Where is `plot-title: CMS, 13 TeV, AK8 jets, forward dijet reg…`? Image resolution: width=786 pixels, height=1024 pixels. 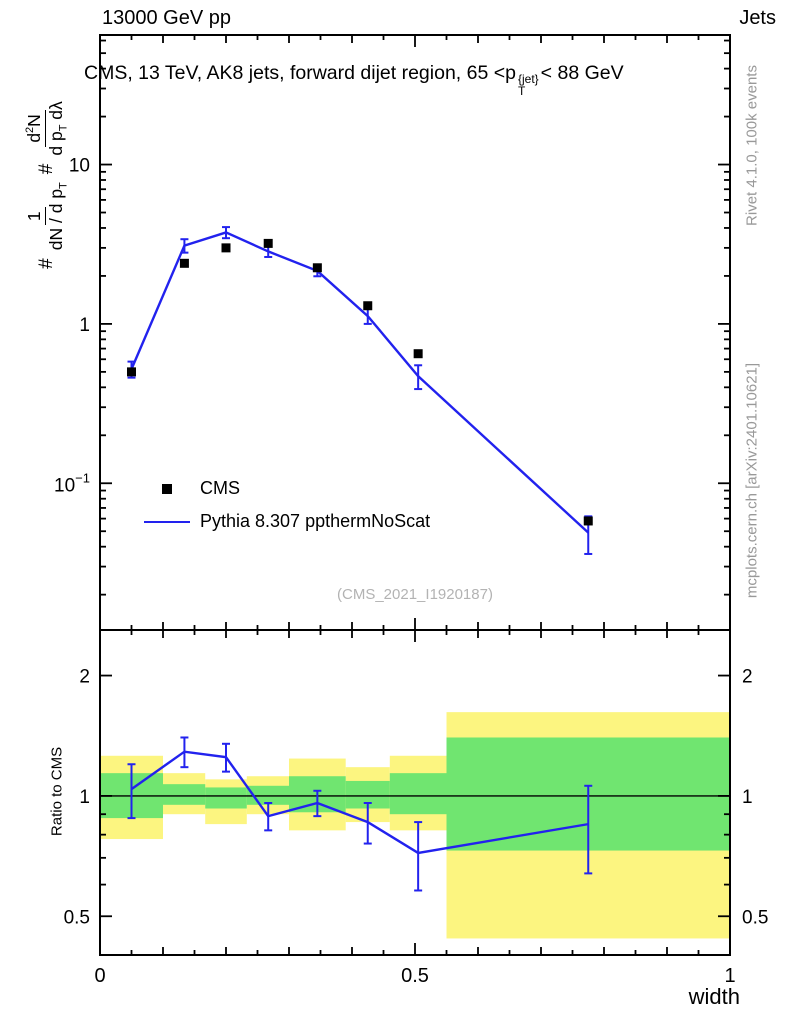
plot-title: CMS, 13 TeV, AK8 jets, forward dijet reg… is located at coordinates (424, 79).